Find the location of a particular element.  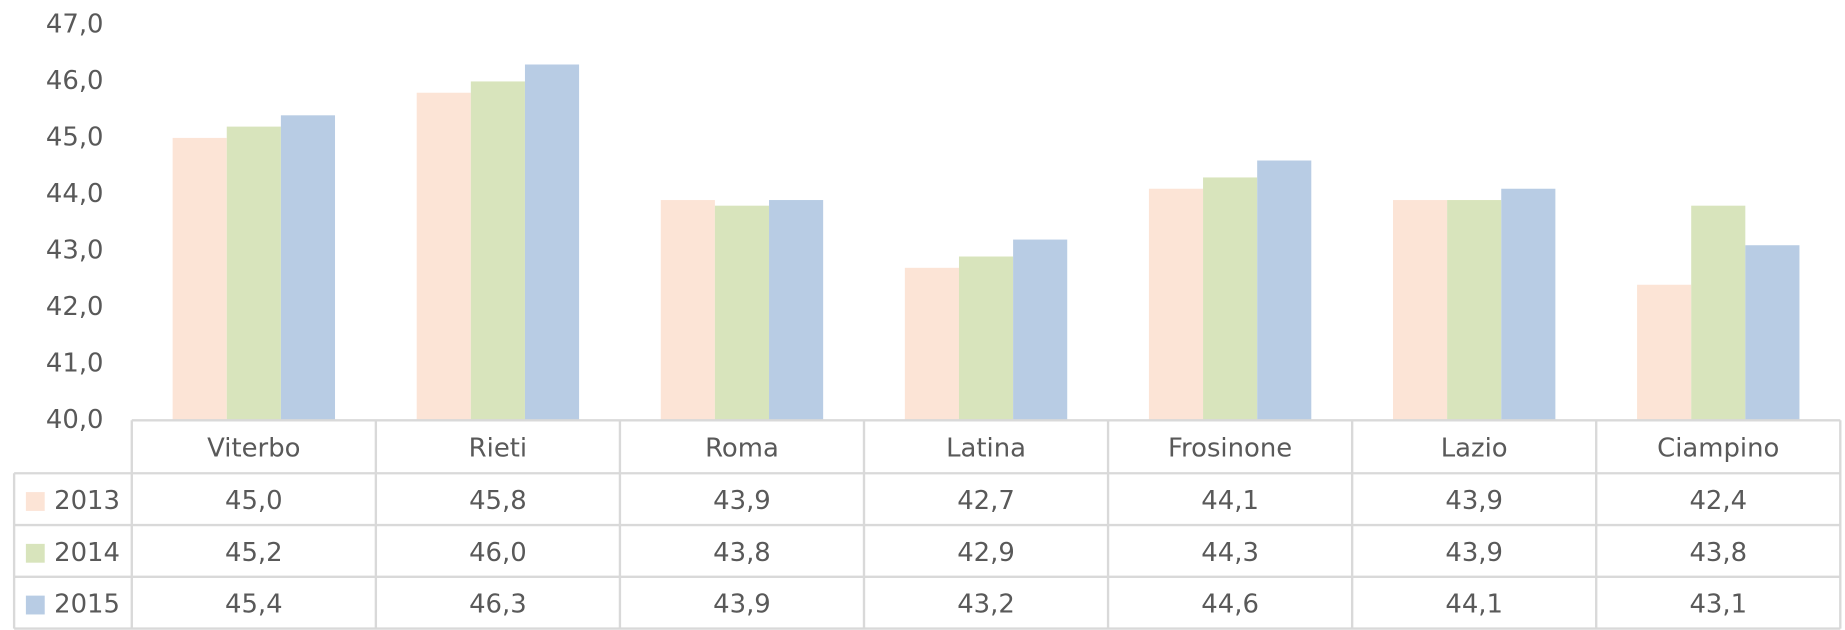

table-cell: 43,2 is located at coordinates (986, 605).